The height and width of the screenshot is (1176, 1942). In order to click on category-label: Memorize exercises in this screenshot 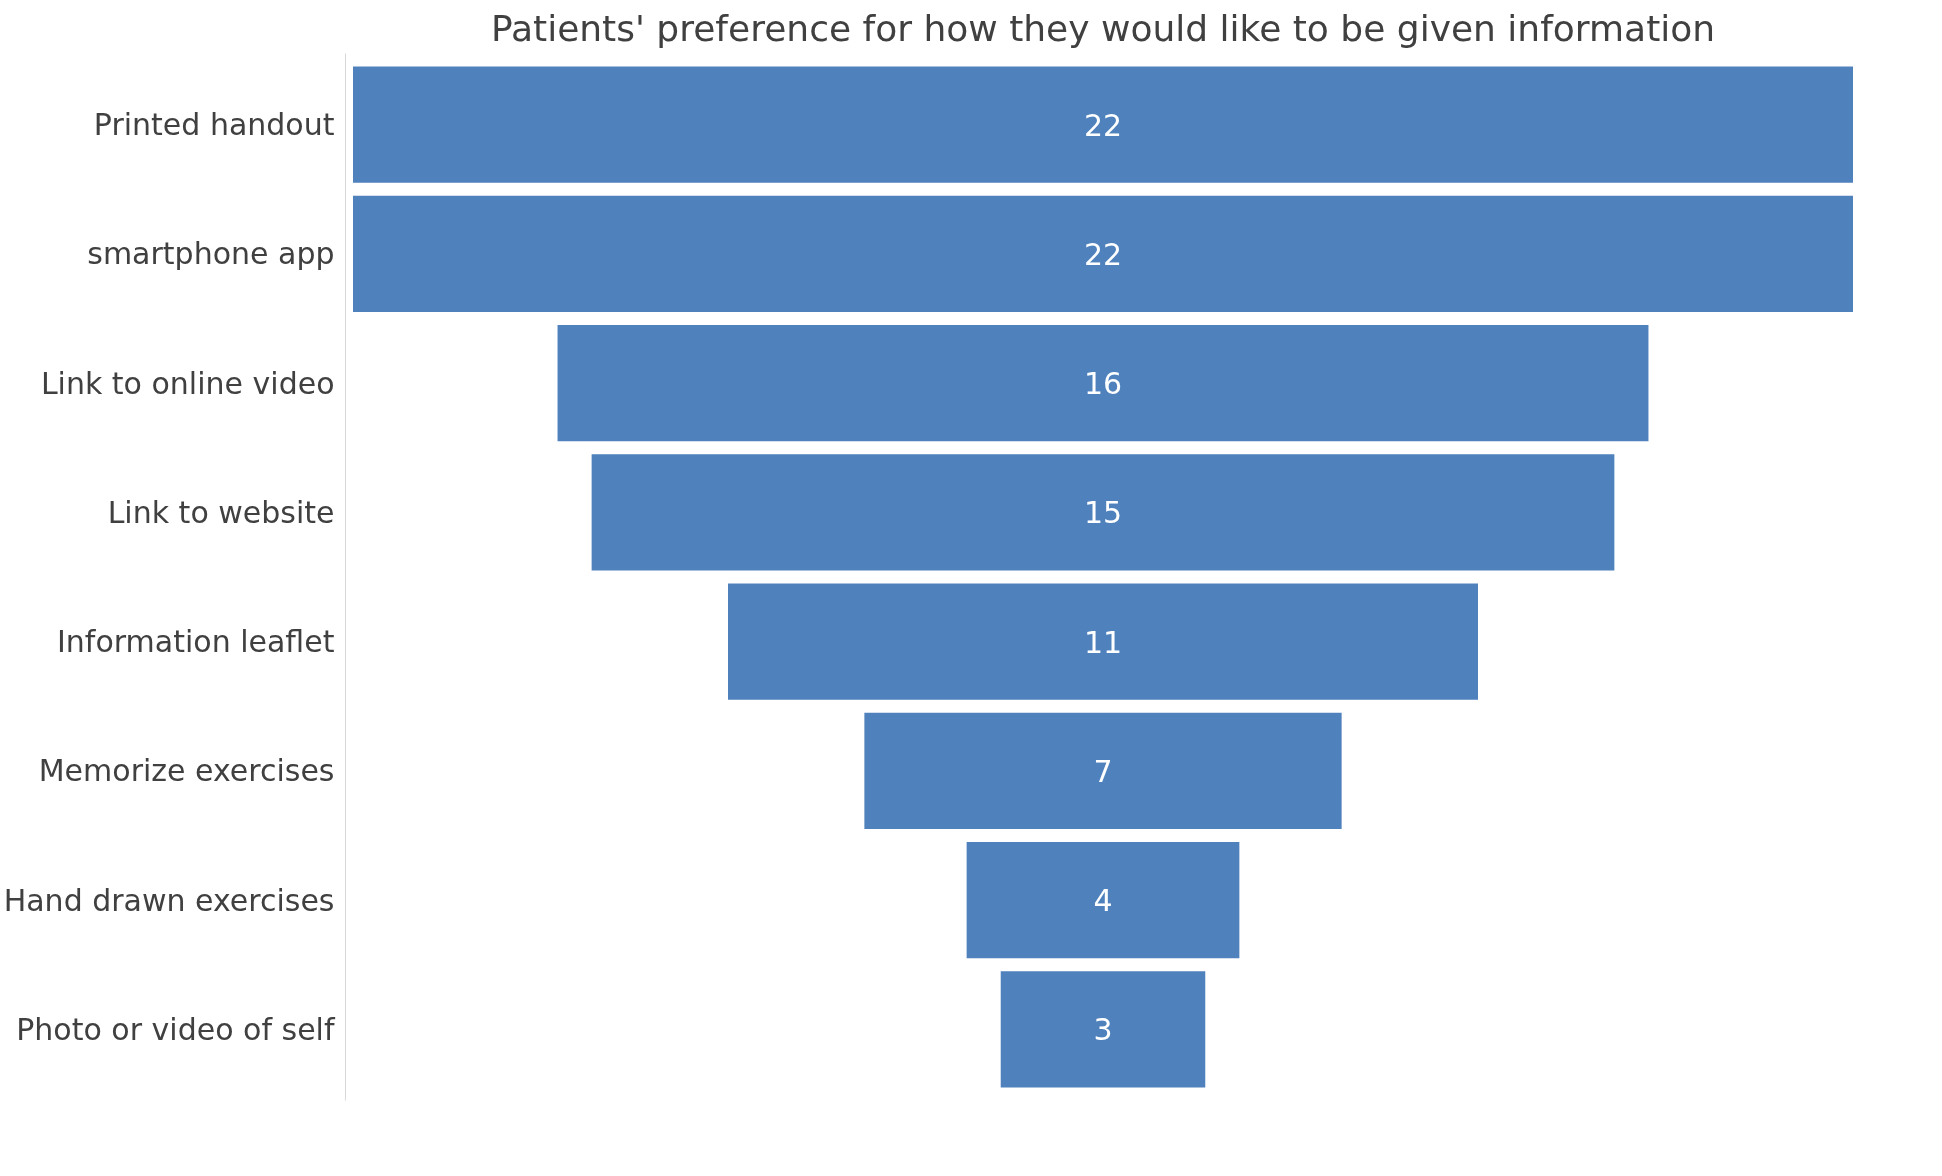, I will do `click(186, 771)`.